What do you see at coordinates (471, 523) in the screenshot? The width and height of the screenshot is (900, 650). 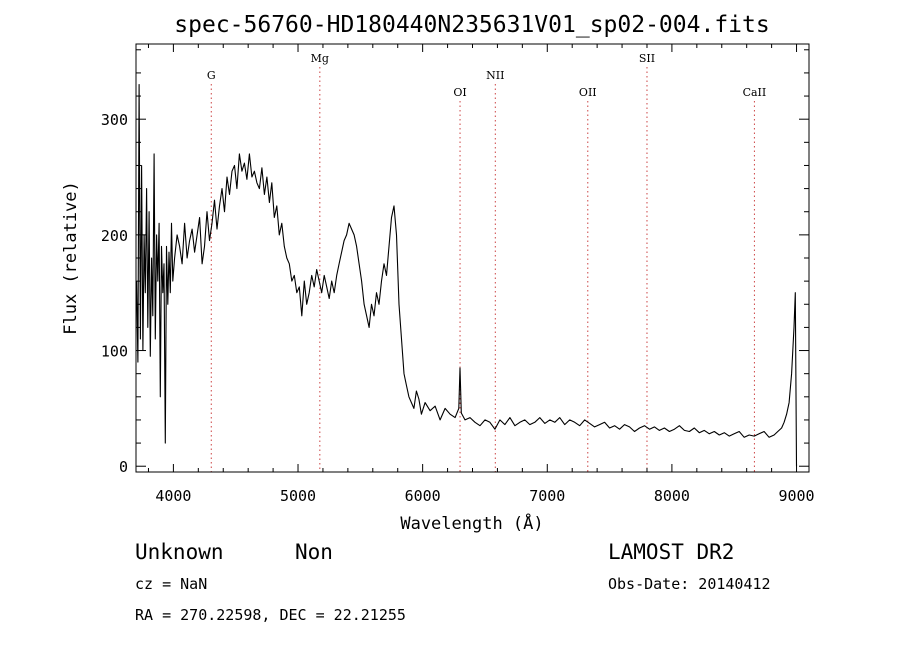 I see `x-axis-label: Wavelength (Å)` at bounding box center [471, 523].